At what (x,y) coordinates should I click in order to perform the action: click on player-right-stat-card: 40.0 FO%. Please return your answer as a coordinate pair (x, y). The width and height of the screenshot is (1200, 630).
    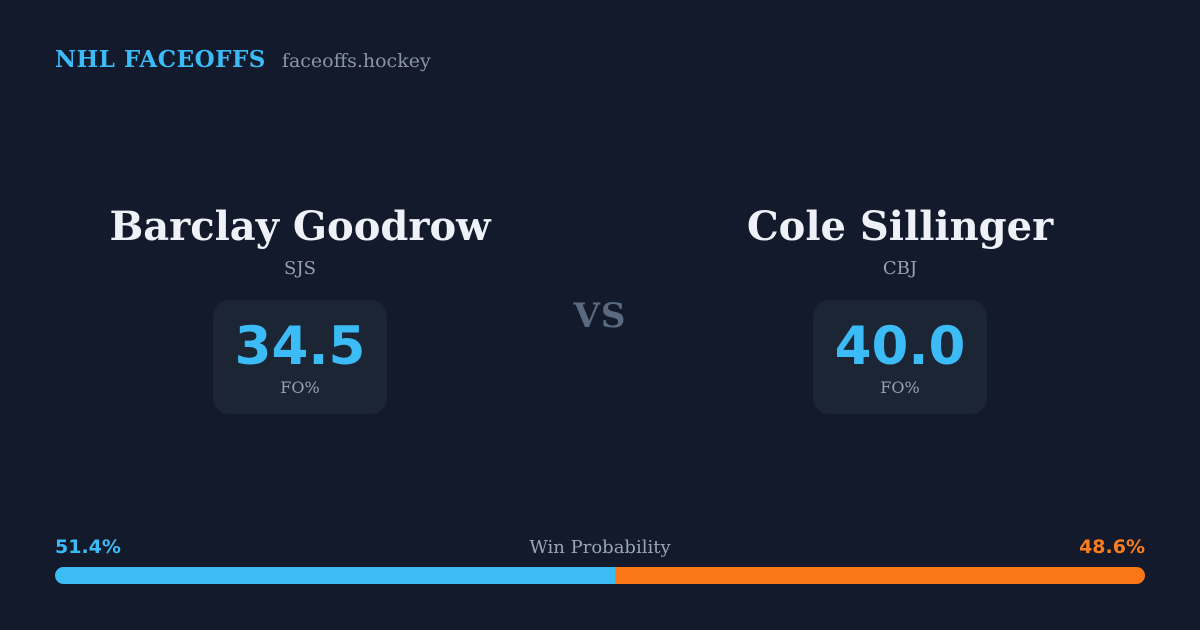
    Looking at the image, I should click on (900, 357).